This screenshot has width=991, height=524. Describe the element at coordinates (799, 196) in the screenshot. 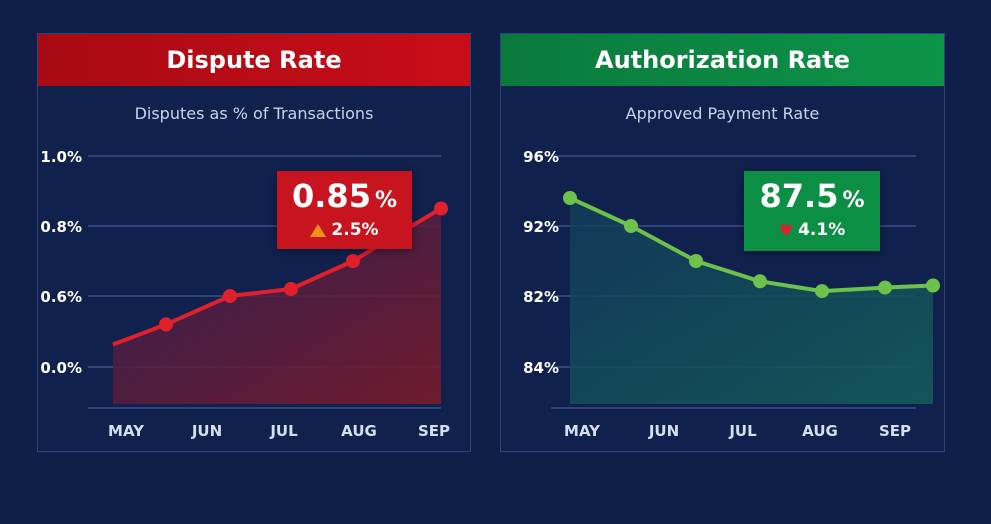

I see `callout-value: 87.5` at that location.